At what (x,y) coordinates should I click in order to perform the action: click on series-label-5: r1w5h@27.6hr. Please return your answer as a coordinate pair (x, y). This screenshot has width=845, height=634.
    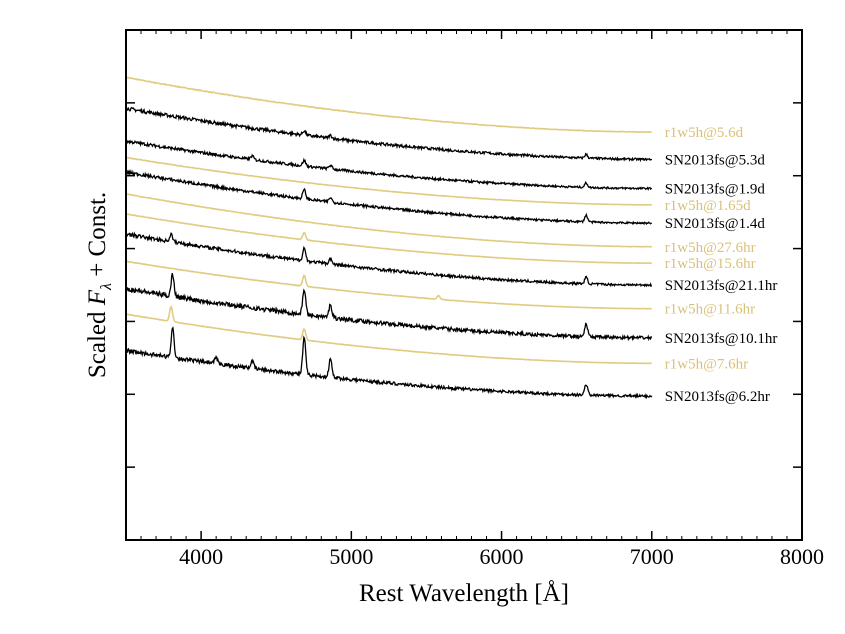
    Looking at the image, I should click on (710, 248).